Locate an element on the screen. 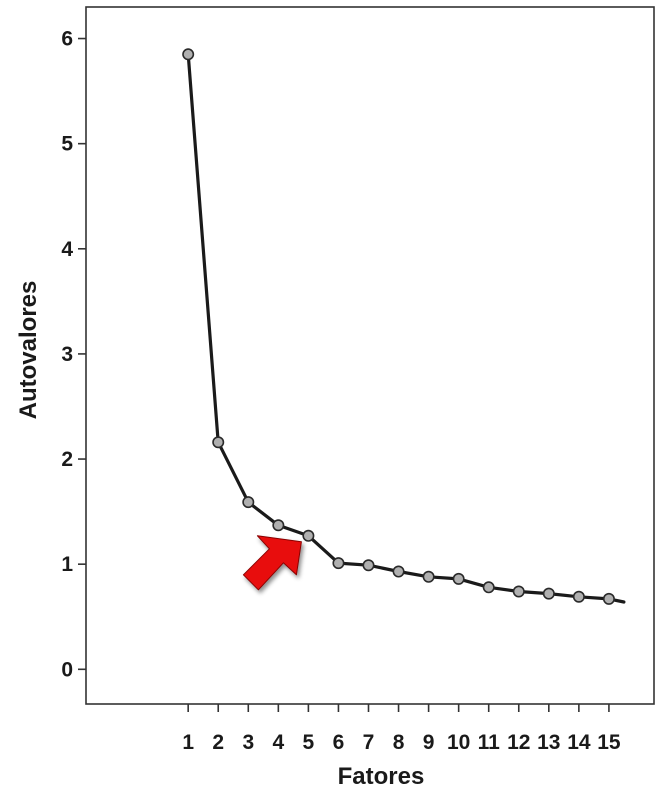 This screenshot has height=791, width=658. y-axis-title: Autovalores is located at coordinates (28, 350).